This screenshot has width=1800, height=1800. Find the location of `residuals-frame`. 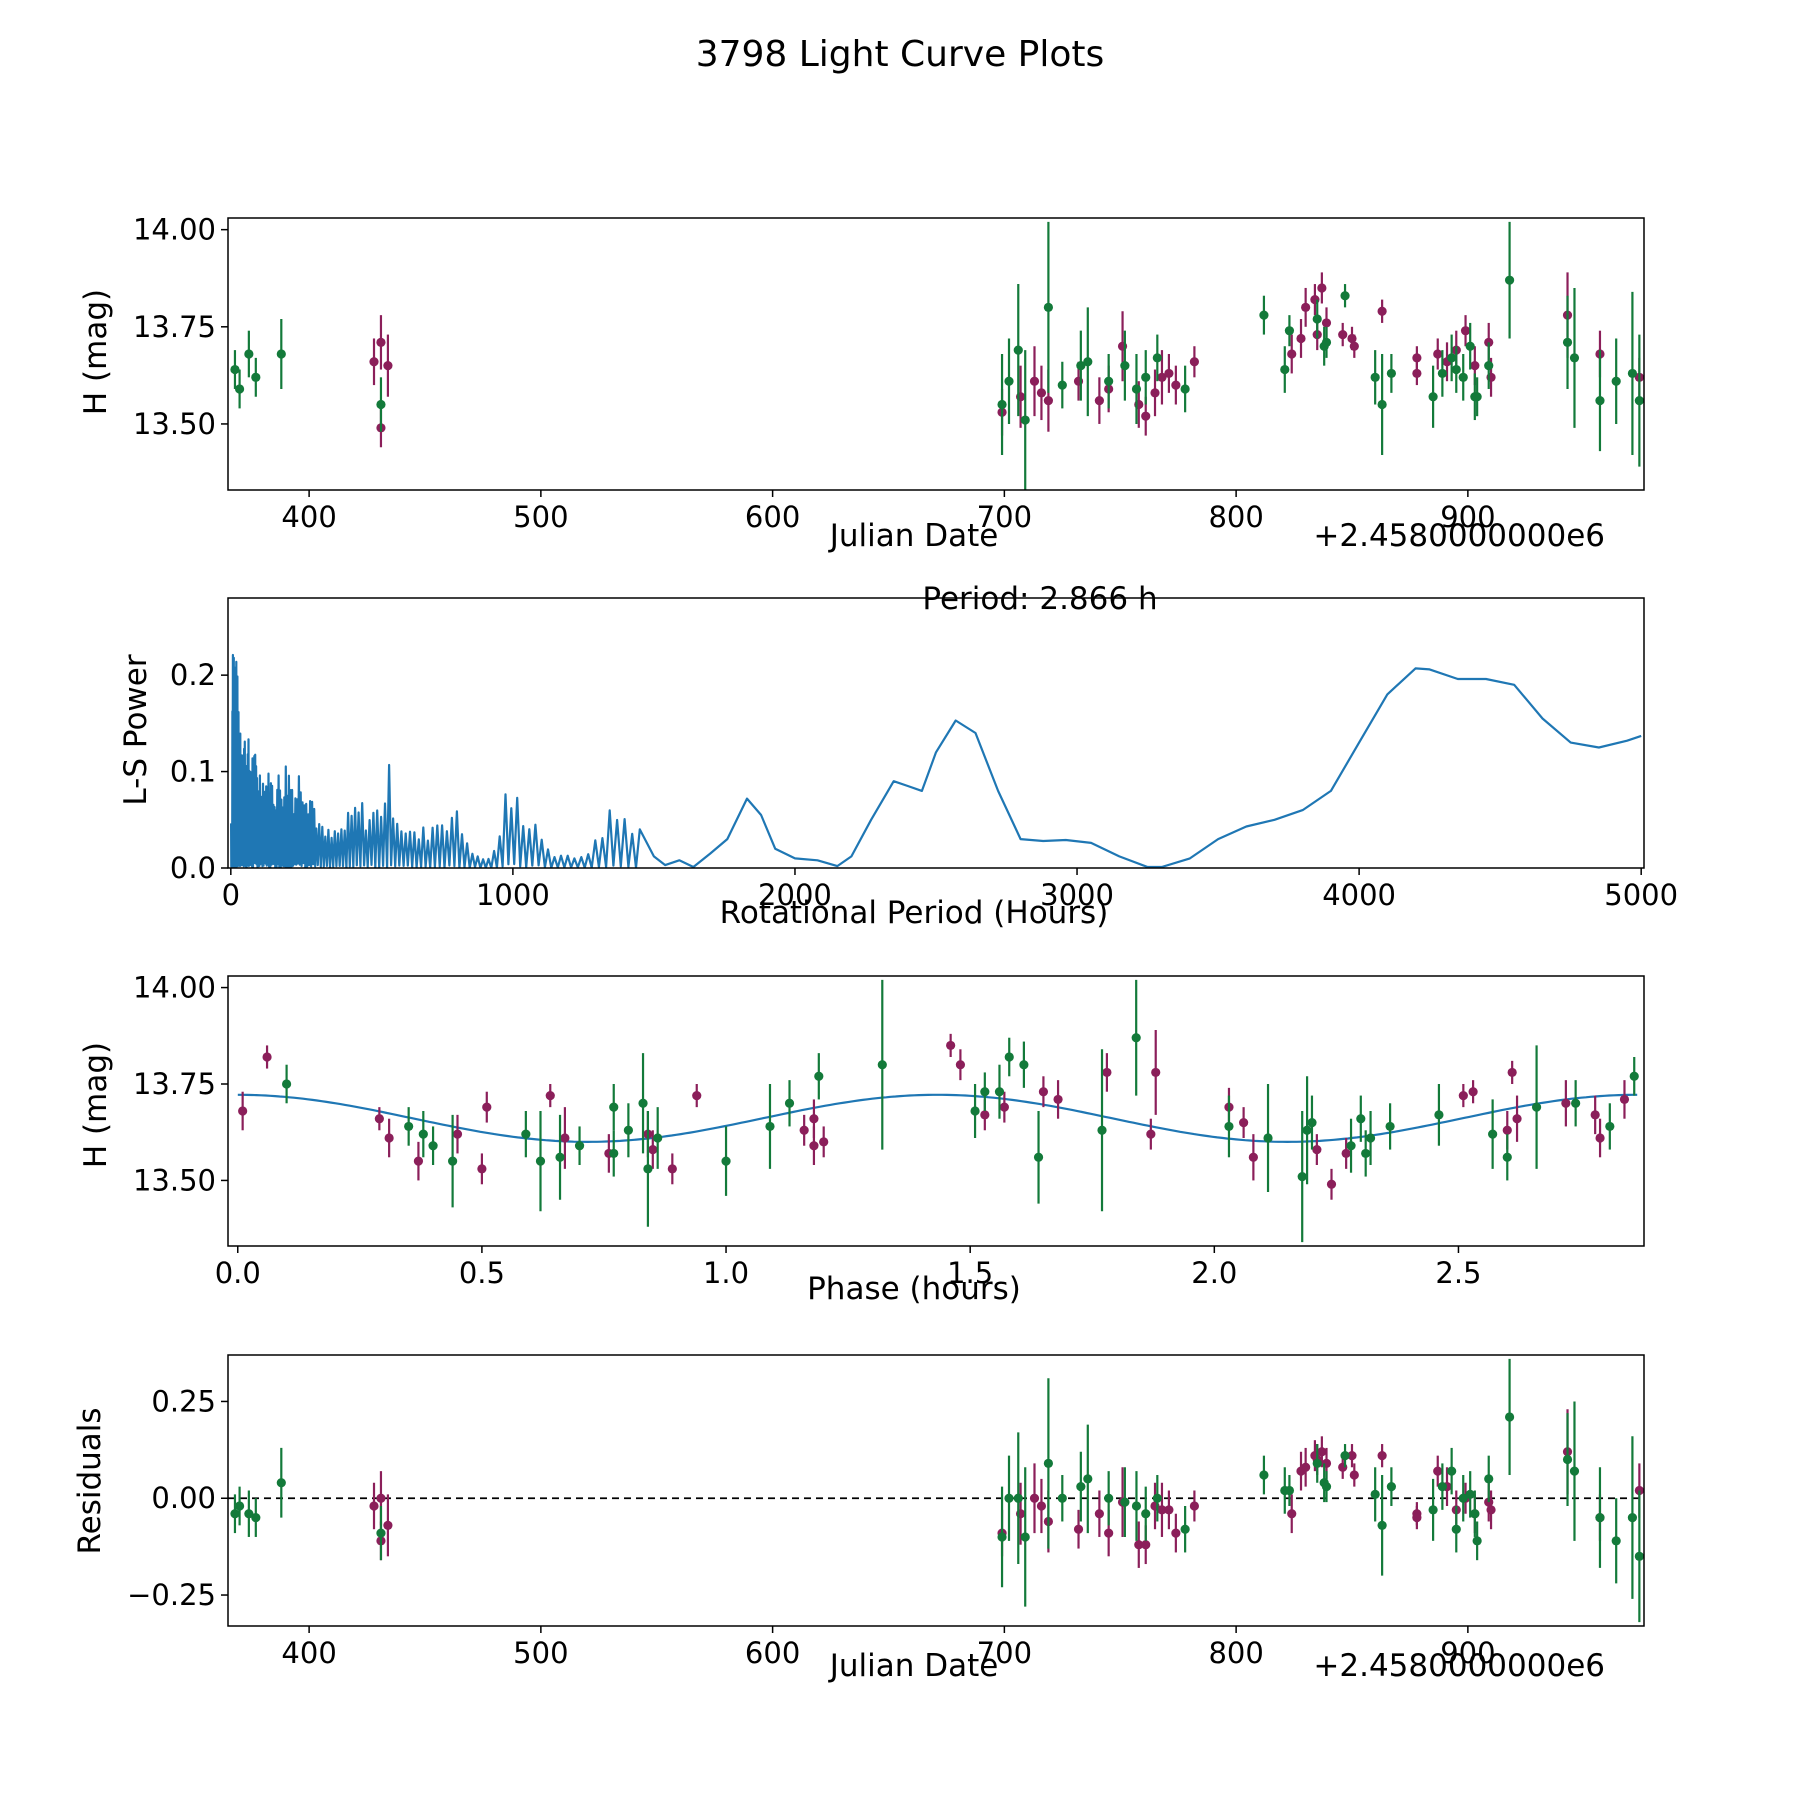

residuals-frame is located at coordinates (936, 1490).